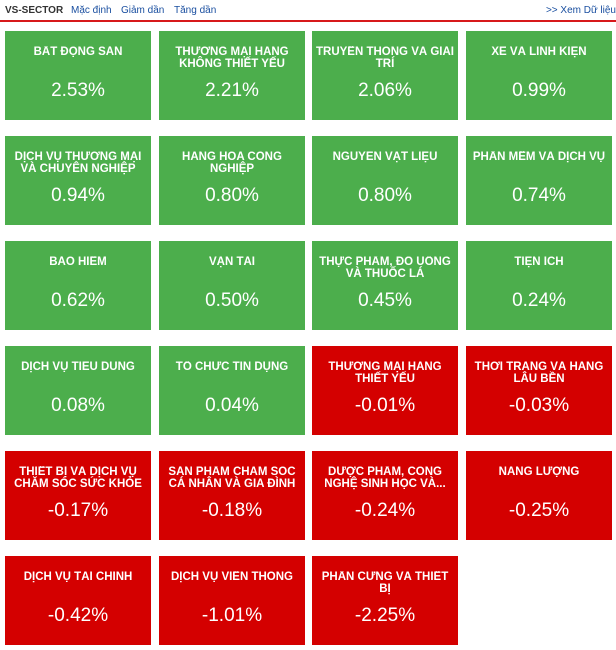 The image size is (616, 650). What do you see at coordinates (78, 195) in the screenshot?
I see `sector-change: 0.94%` at bounding box center [78, 195].